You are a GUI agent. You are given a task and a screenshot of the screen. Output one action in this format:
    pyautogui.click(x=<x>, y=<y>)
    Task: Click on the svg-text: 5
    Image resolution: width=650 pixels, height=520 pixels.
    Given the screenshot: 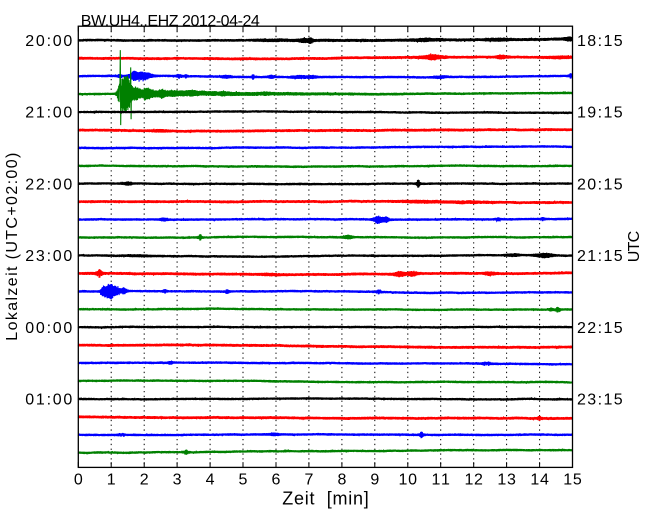 What is the action you would take?
    pyautogui.click(x=243, y=480)
    